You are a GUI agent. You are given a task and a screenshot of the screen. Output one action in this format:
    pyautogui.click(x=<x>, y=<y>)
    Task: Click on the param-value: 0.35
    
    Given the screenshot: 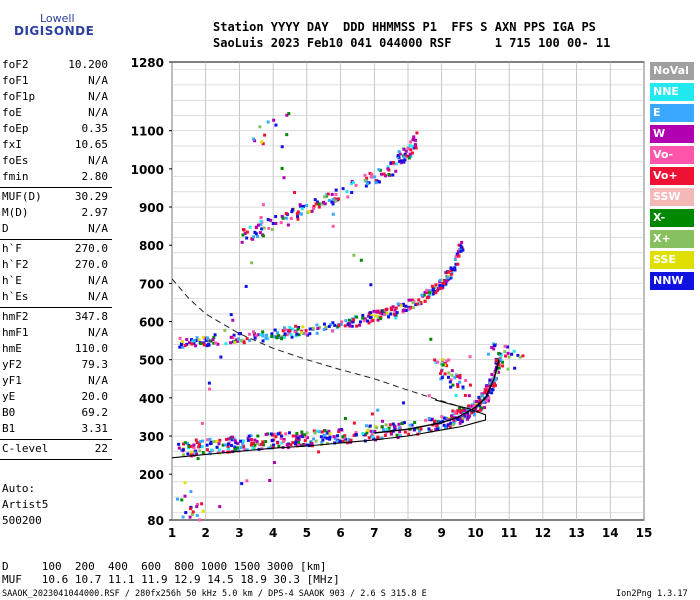 What is the action you would take?
    pyautogui.click(x=95, y=128)
    